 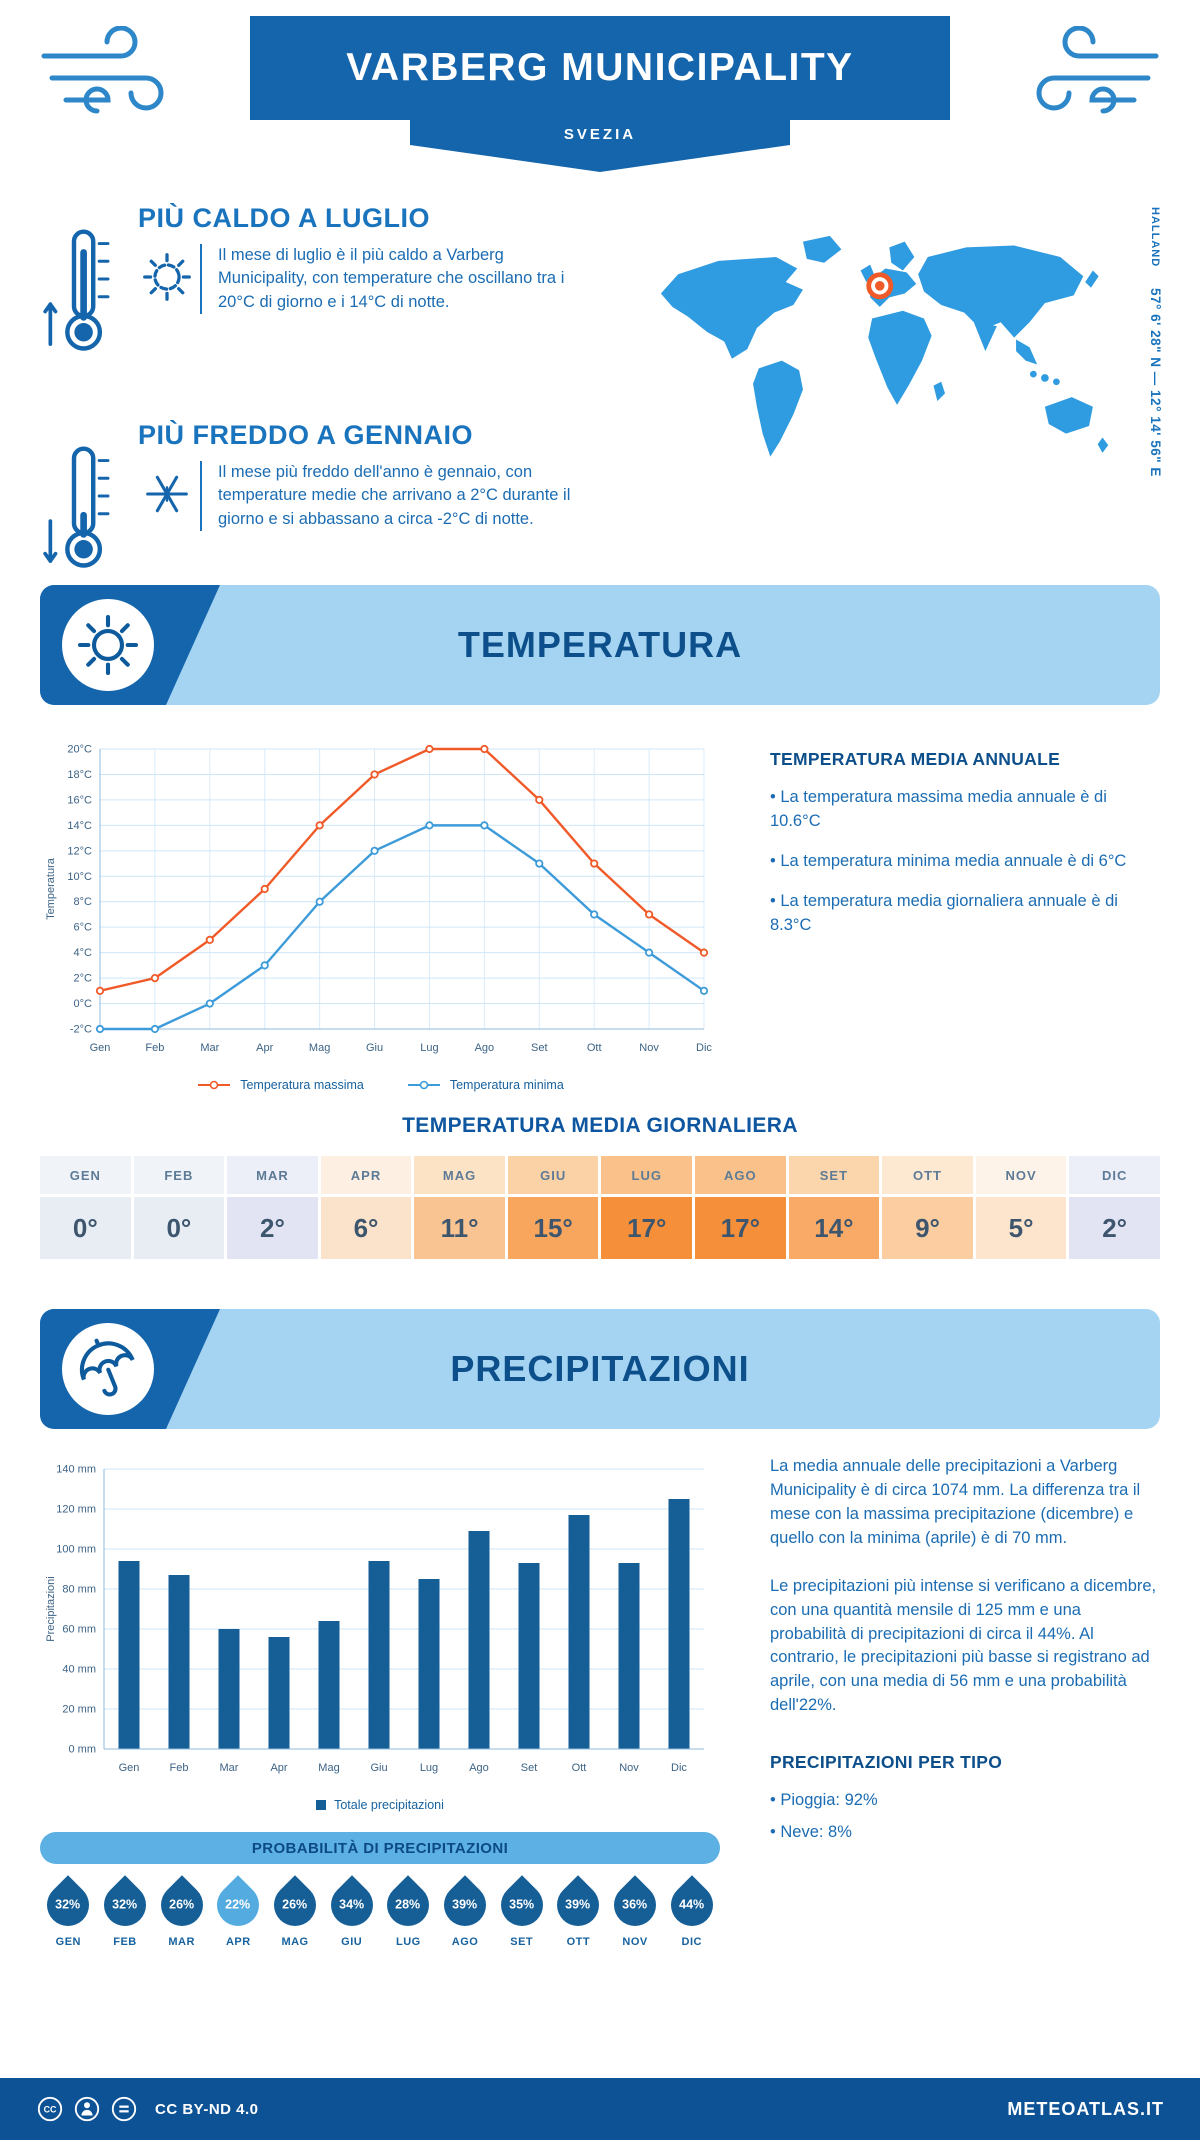 What do you see at coordinates (649, 1048) in the screenshot?
I see `svg-text: Nov` at bounding box center [649, 1048].